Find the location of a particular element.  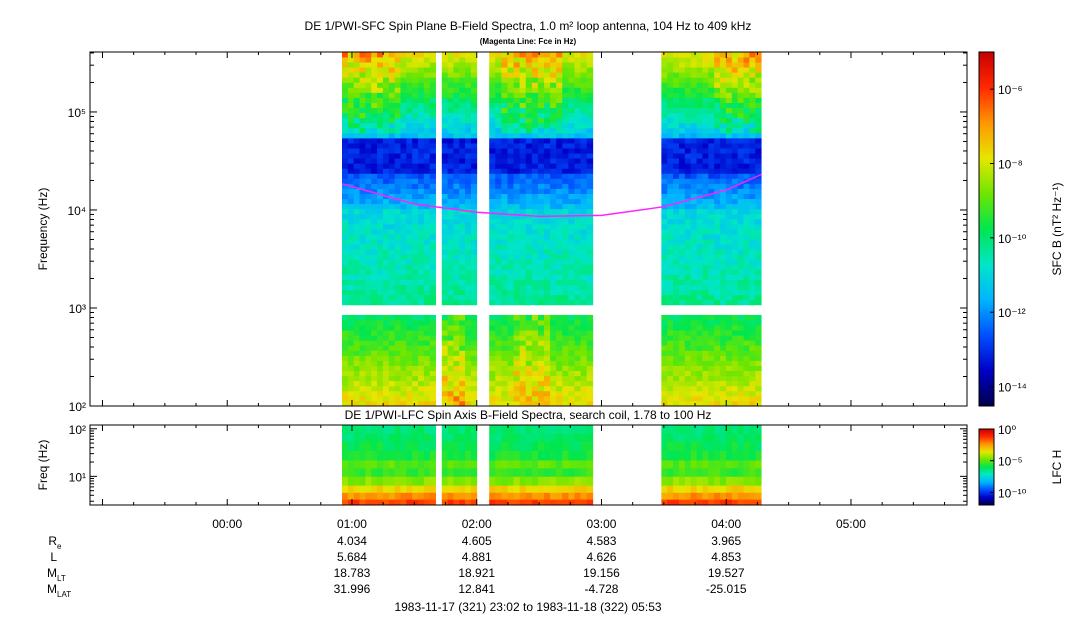

ephemeris-row-label: R is located at coordinates (52, 541).